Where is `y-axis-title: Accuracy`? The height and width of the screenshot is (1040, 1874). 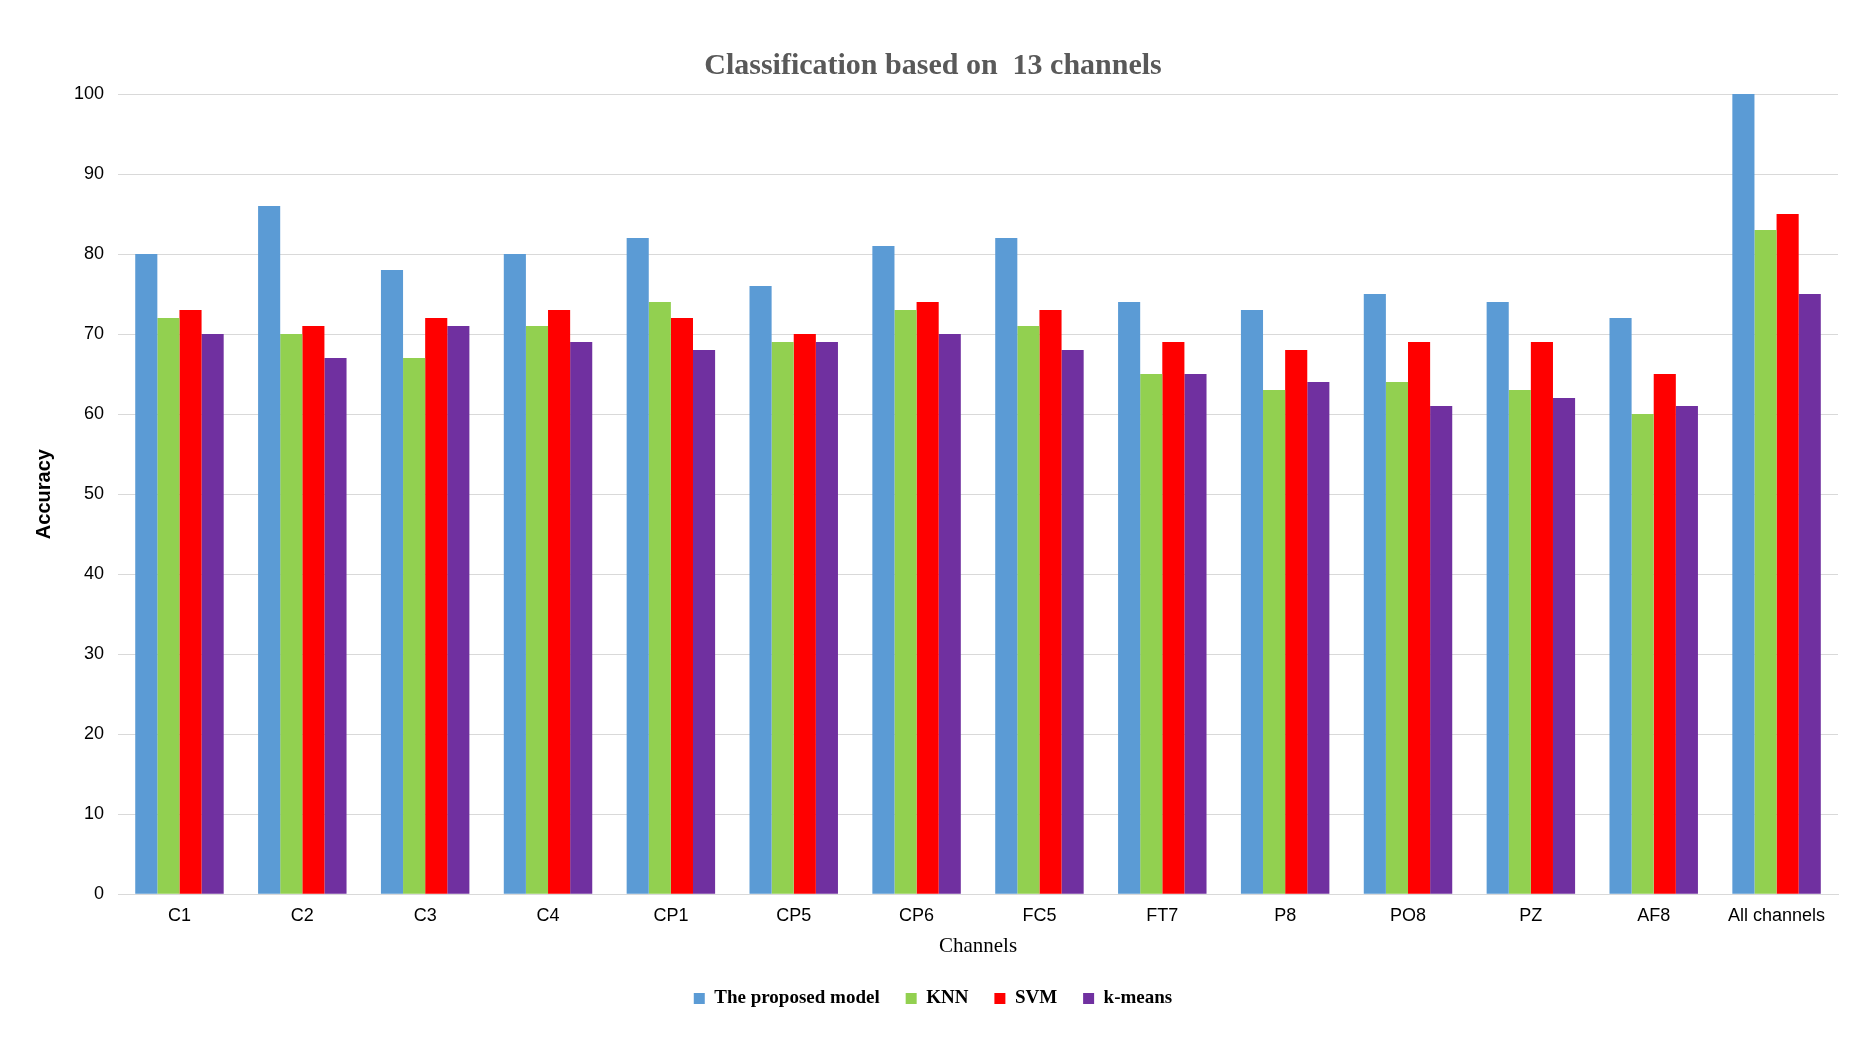
y-axis-title: Accuracy is located at coordinates (42, 494).